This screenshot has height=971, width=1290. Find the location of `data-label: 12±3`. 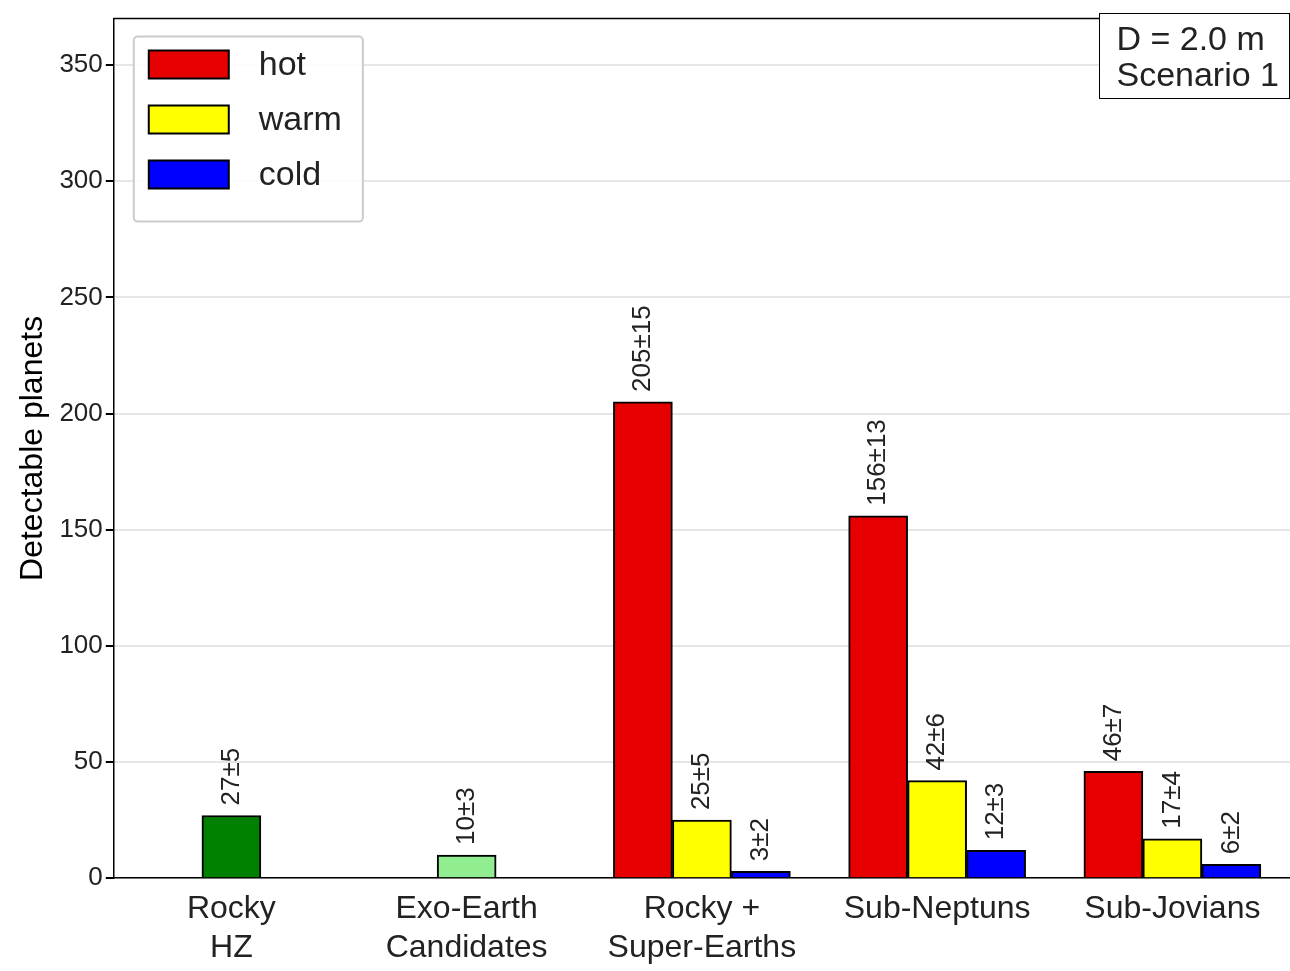

data-label: 12±3 is located at coordinates (994, 811).